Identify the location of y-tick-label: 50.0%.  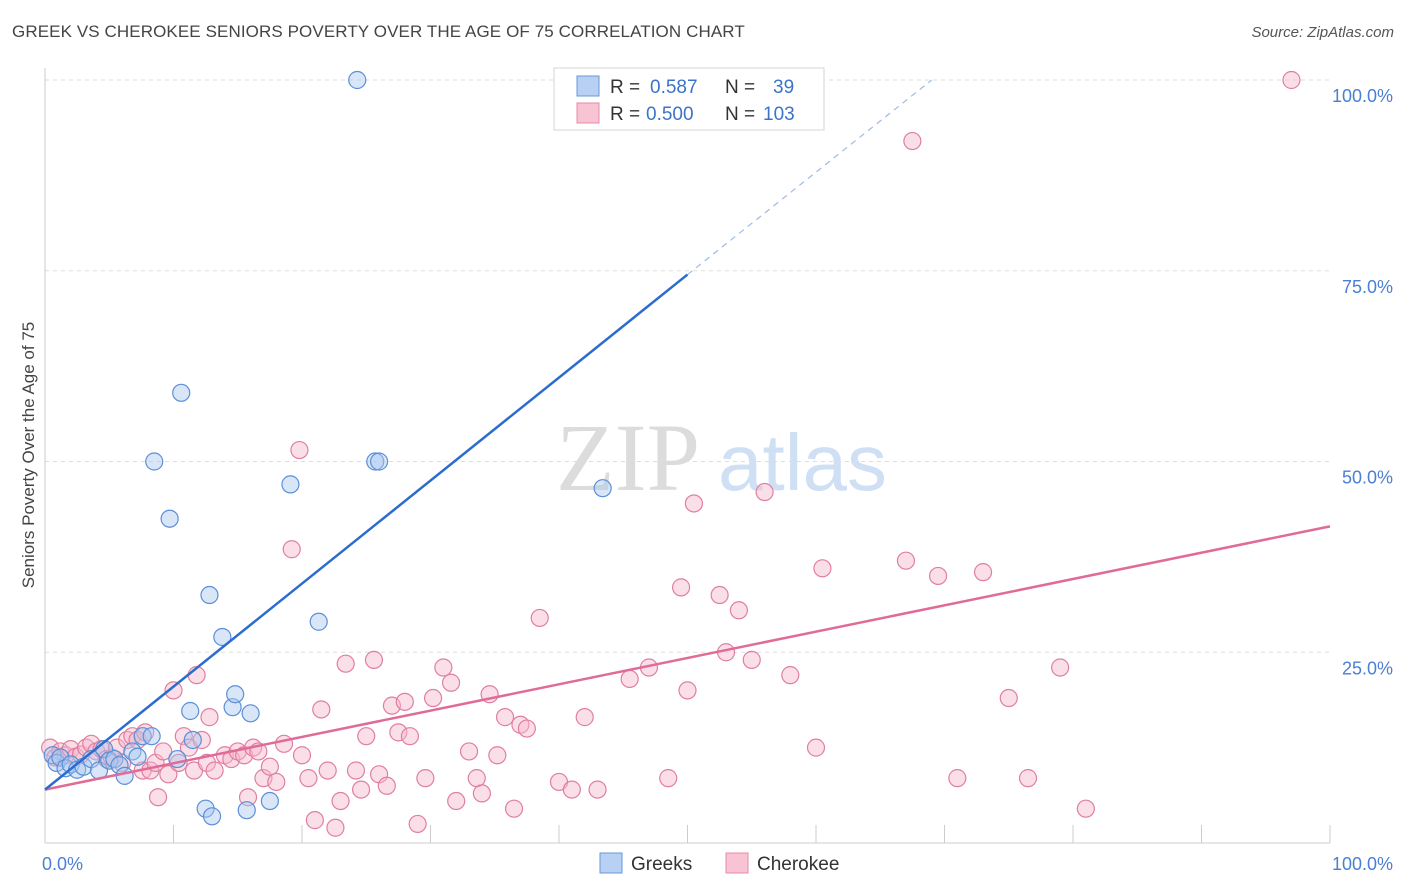
(1367, 478).